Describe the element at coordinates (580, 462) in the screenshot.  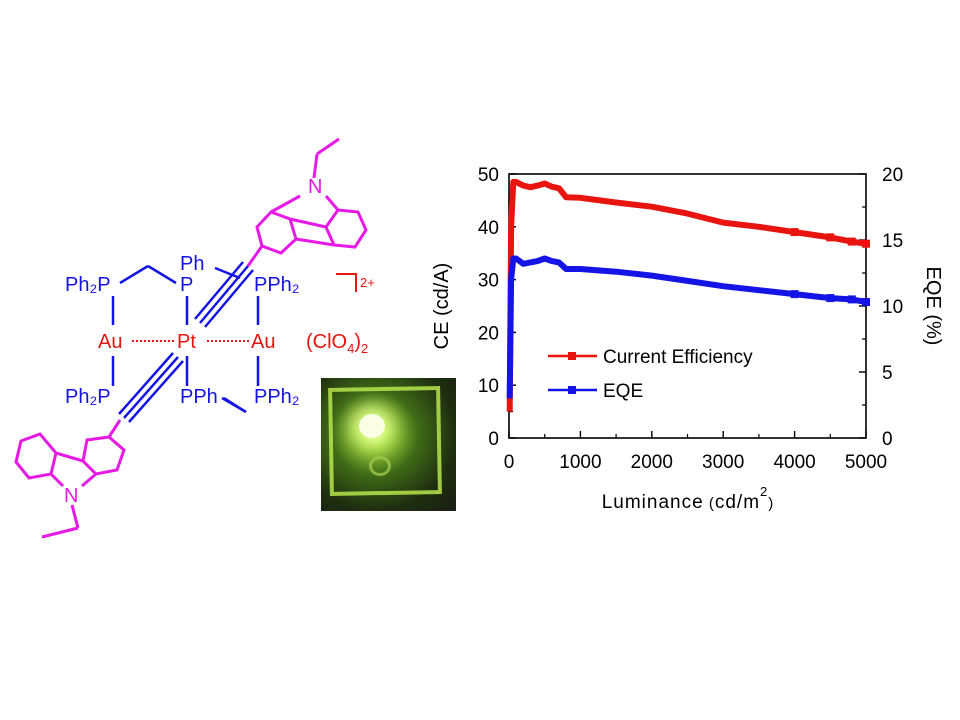
I see `x-tick-label: 1000` at that location.